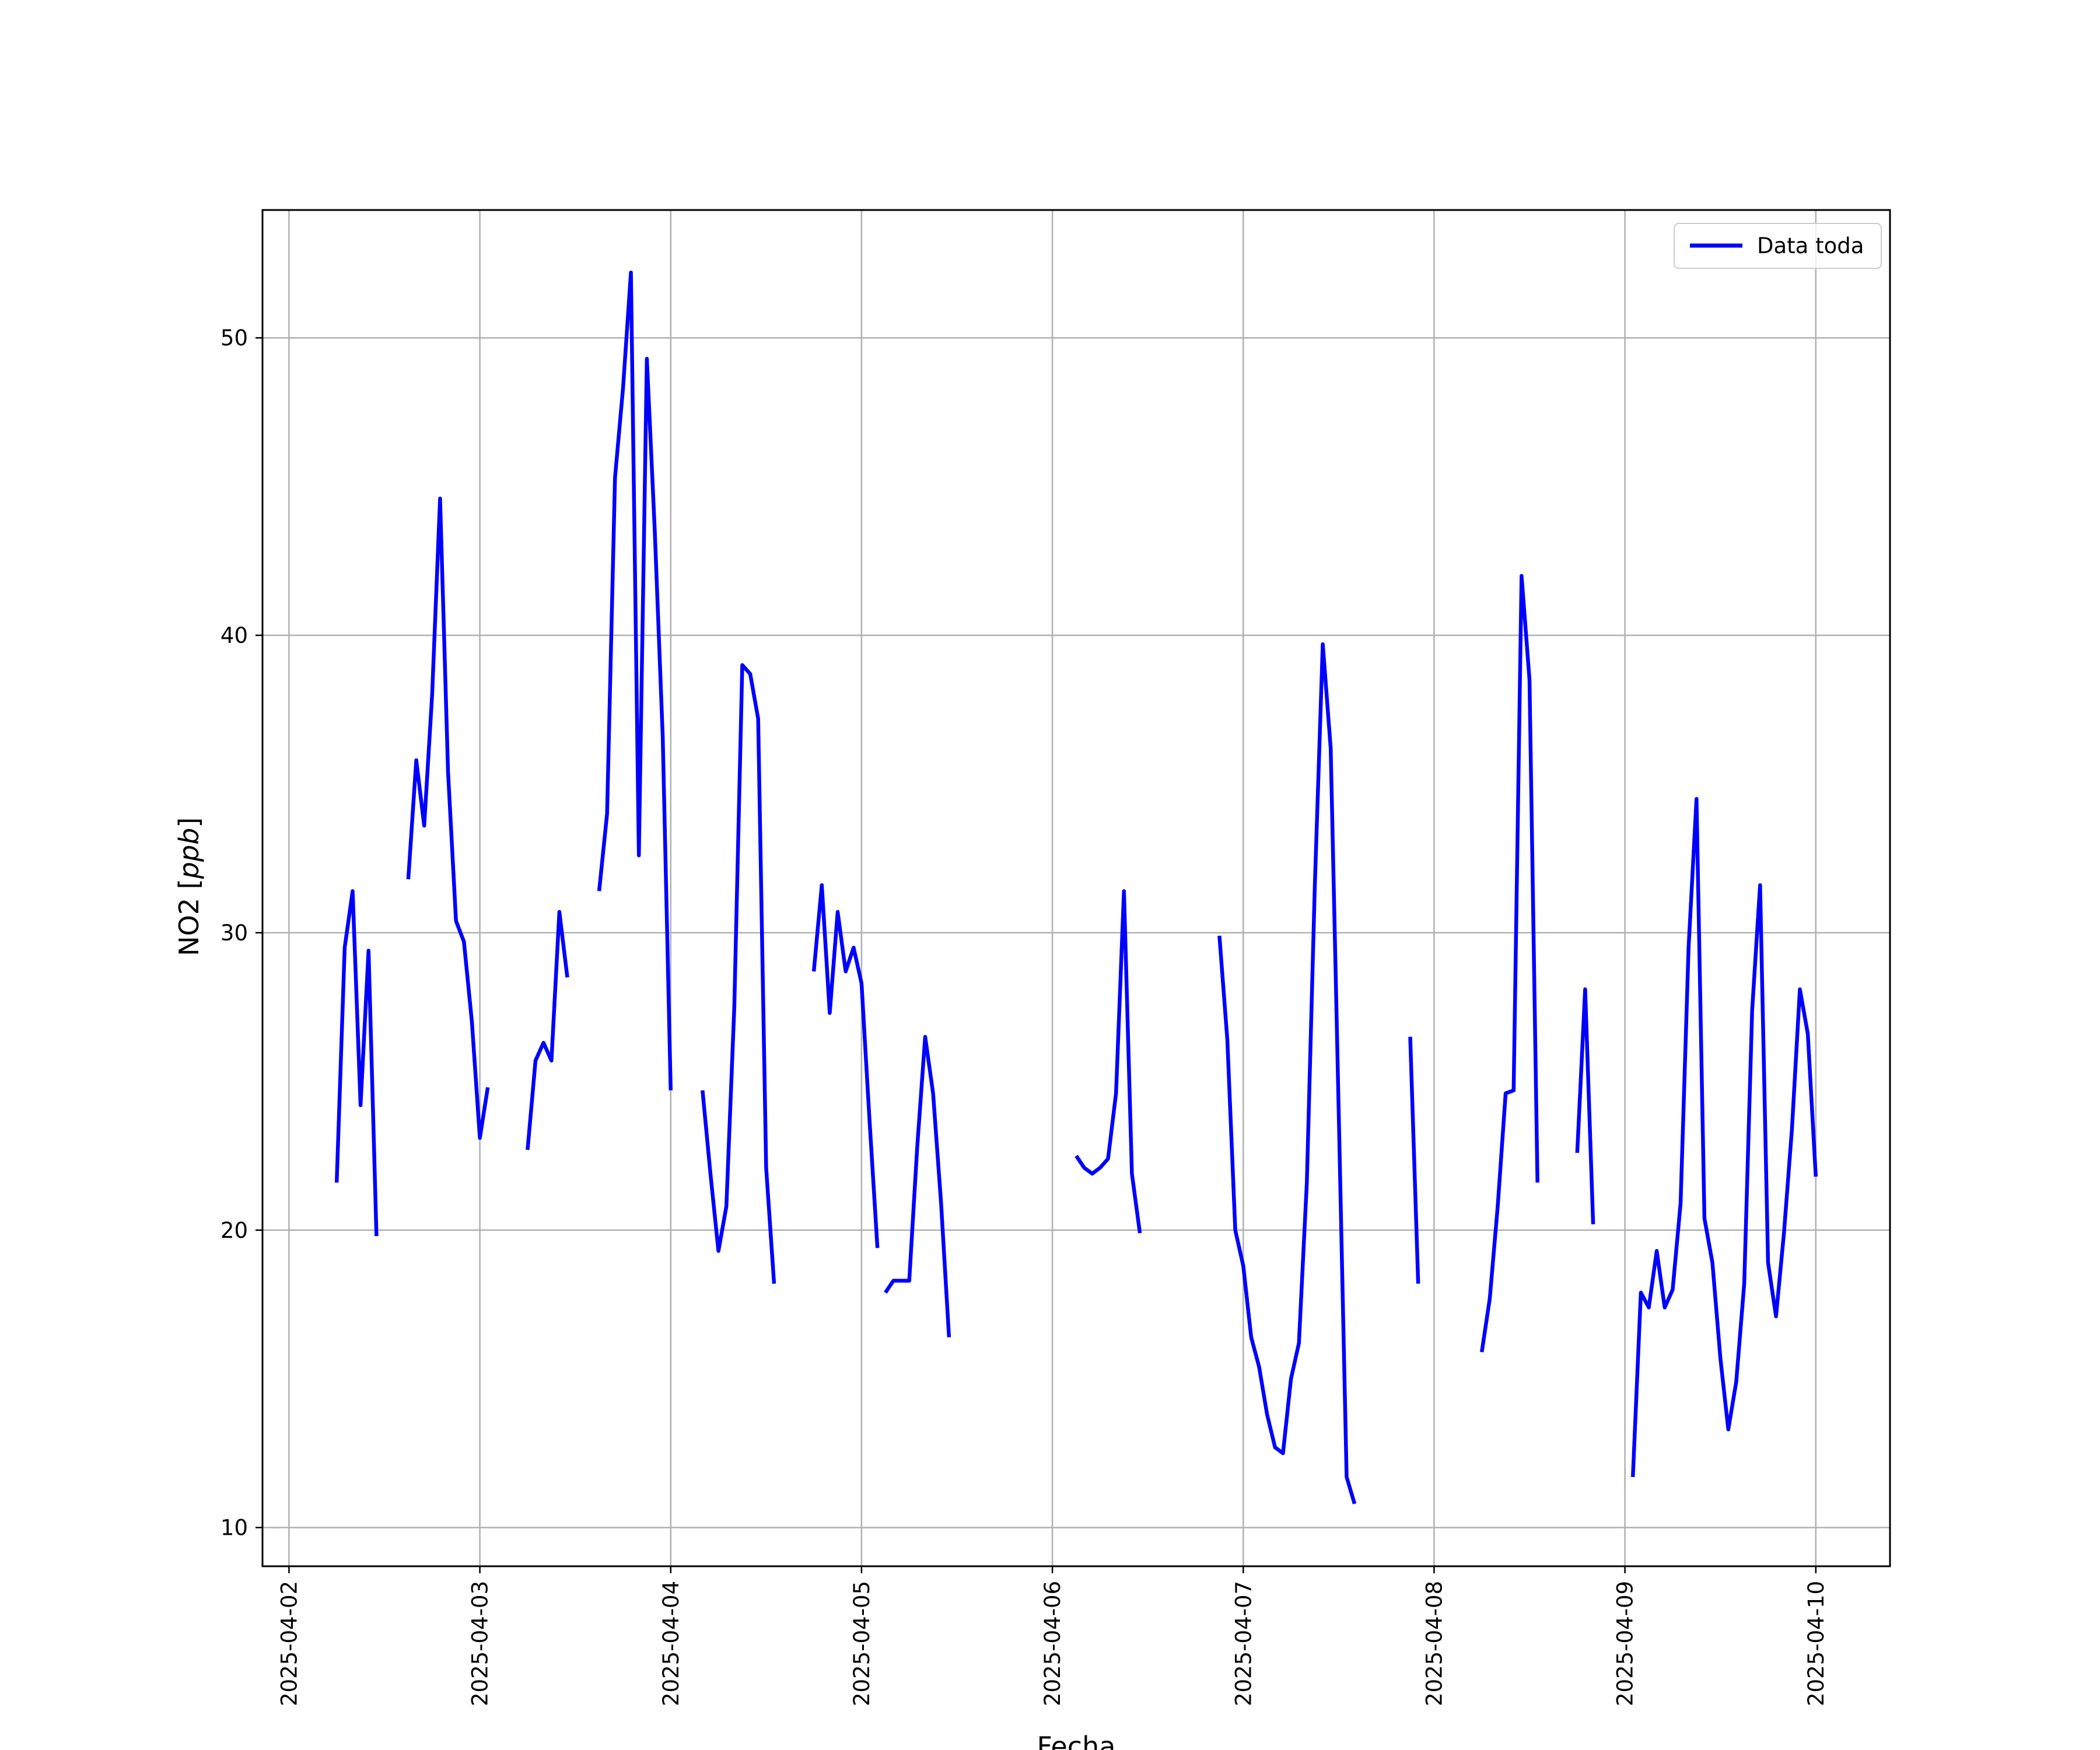 The width and height of the screenshot is (2100, 1750). Describe the element at coordinates (234, 1528) in the screenshot. I see `y-tick-label: 10` at that location.